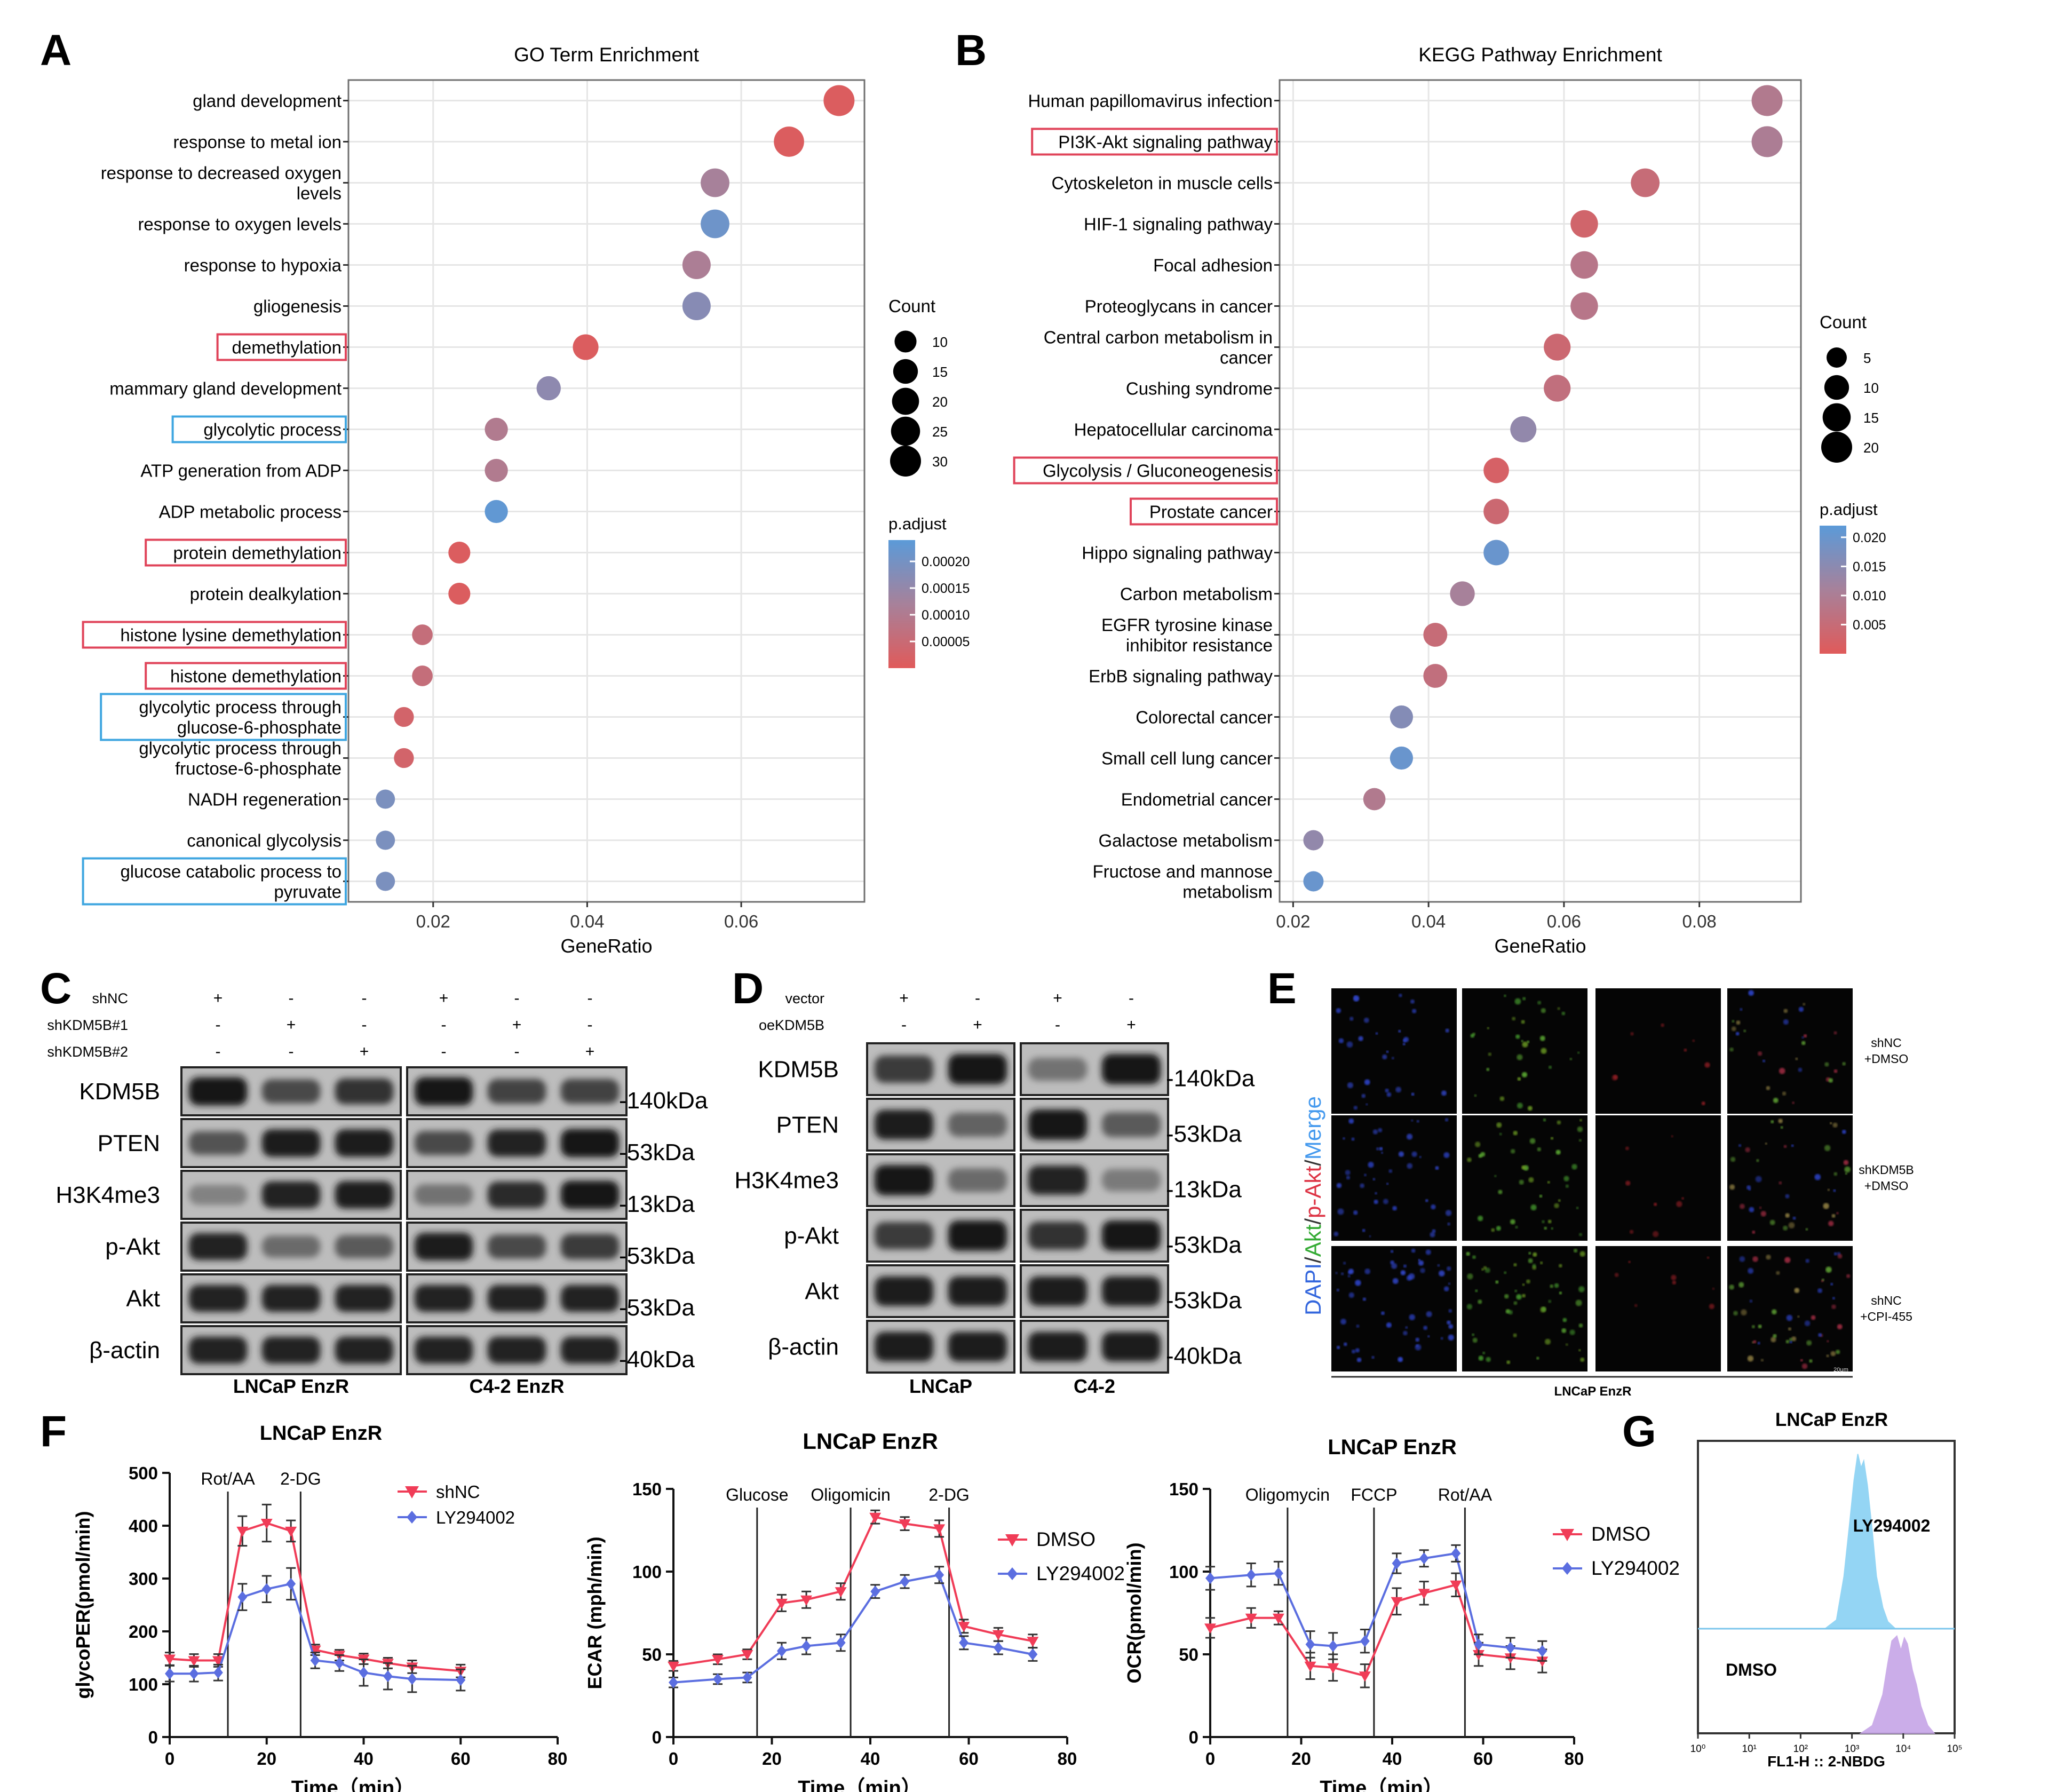  I want to click on x-tick-label: 0, so click(1210, 1759).